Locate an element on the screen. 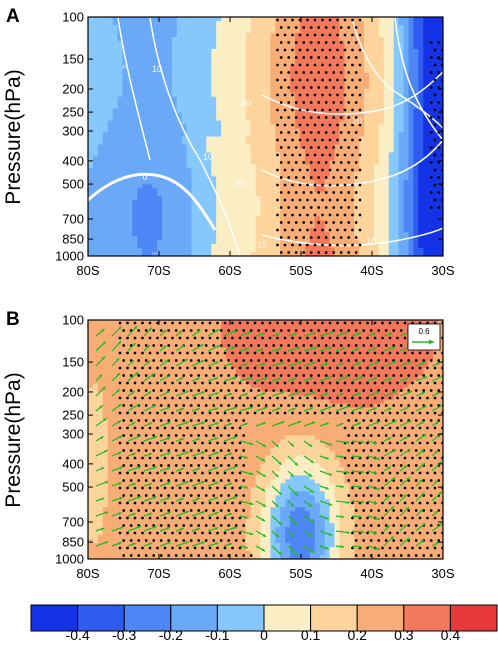 The width and height of the screenshot is (498, 645). y-tick-label: 1000 is located at coordinates (69, 256).